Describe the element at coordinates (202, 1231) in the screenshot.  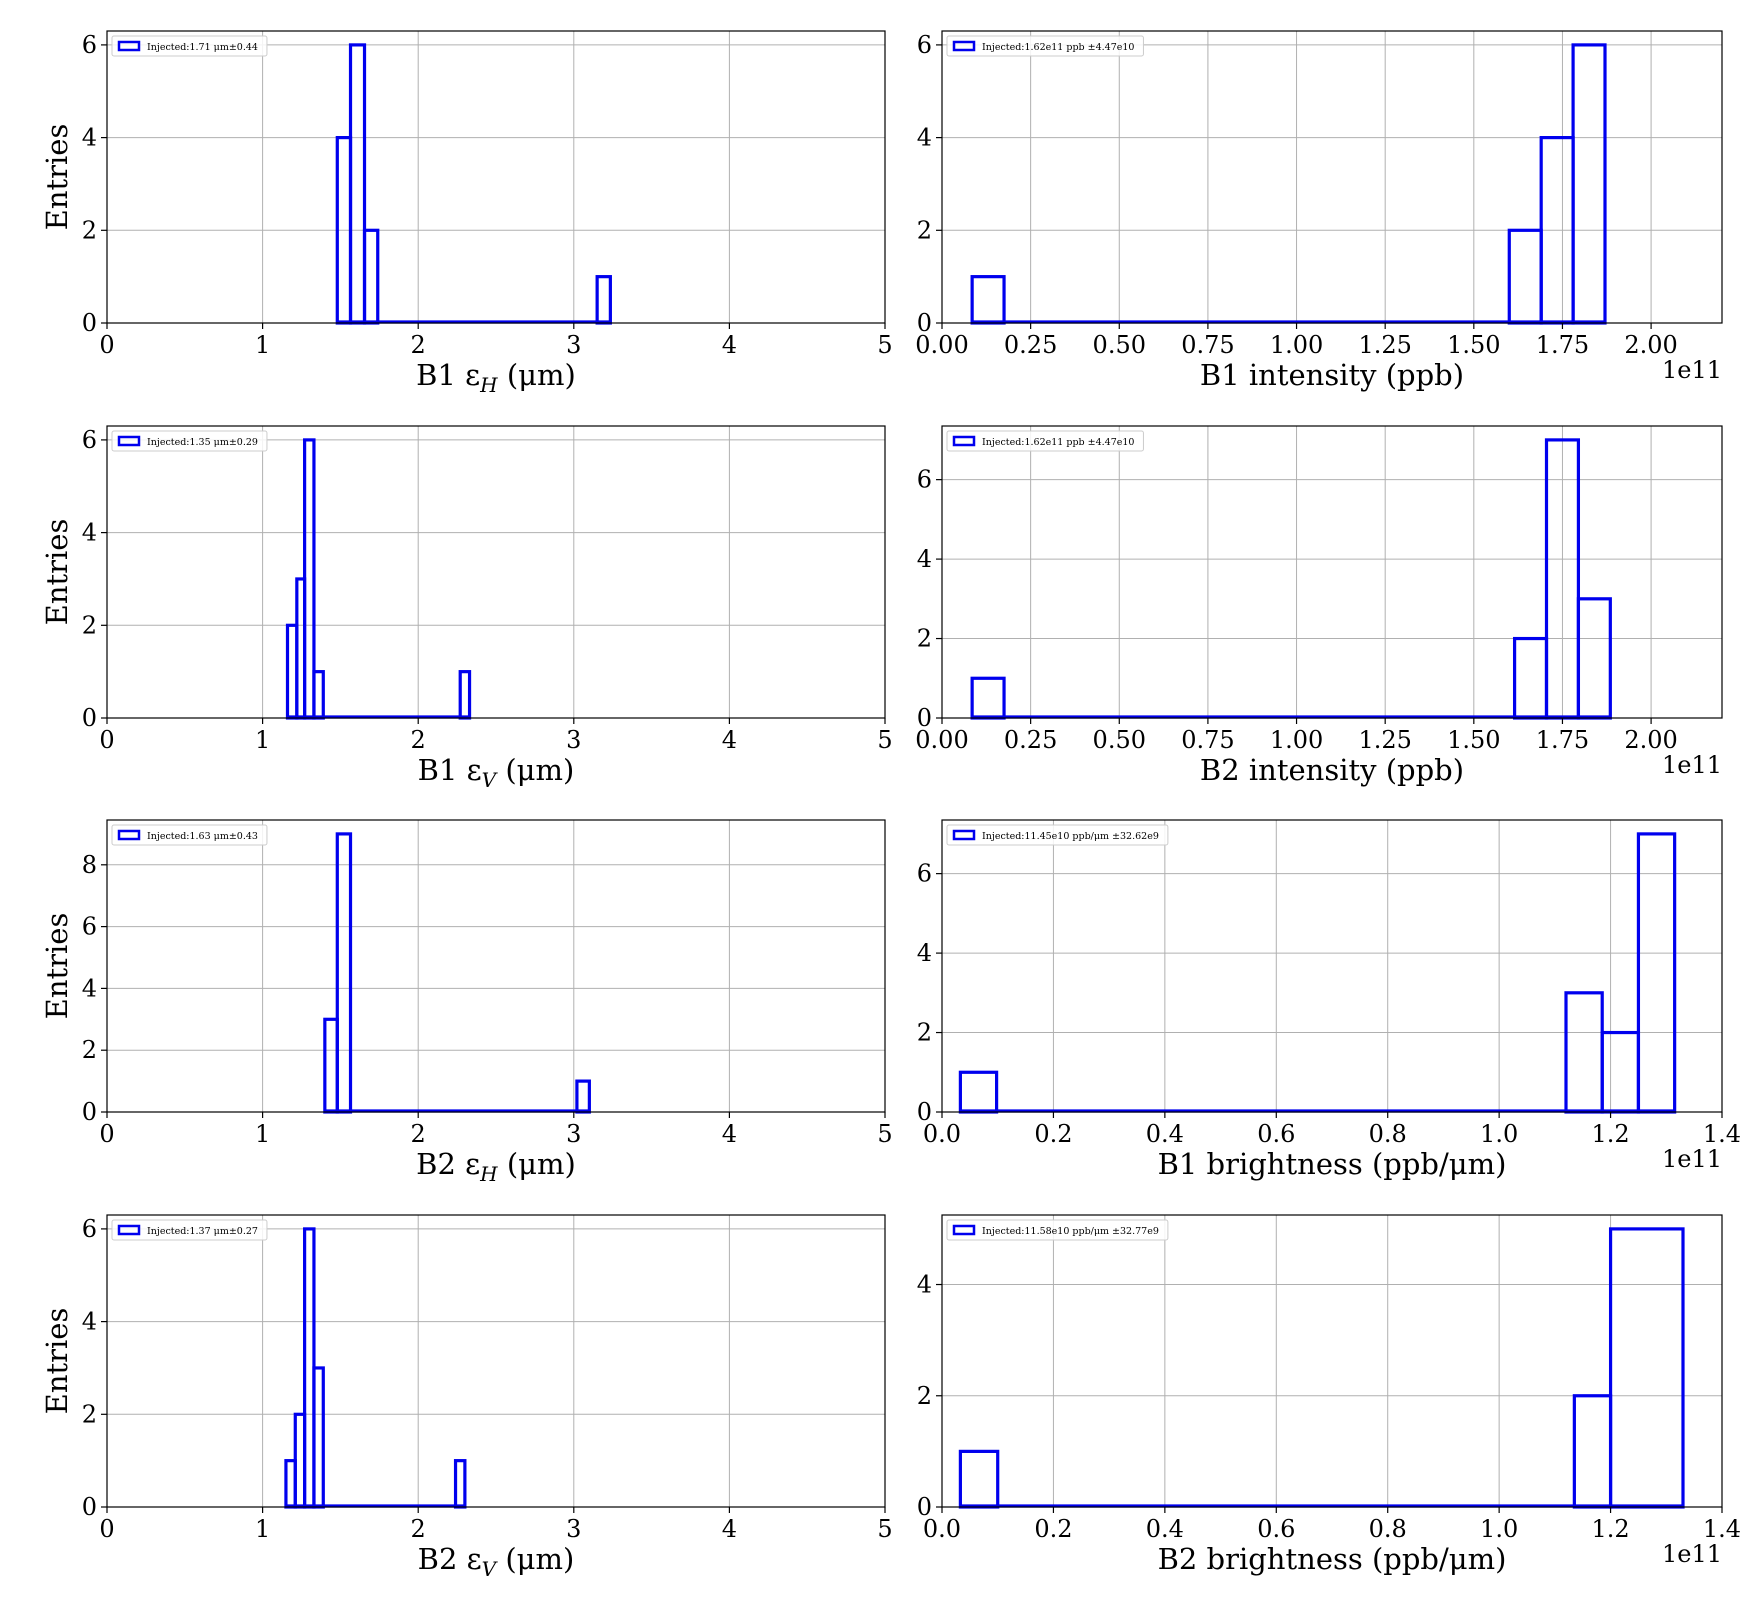
I see `legend-label: Injected:1.37 μm±0.27` at that location.